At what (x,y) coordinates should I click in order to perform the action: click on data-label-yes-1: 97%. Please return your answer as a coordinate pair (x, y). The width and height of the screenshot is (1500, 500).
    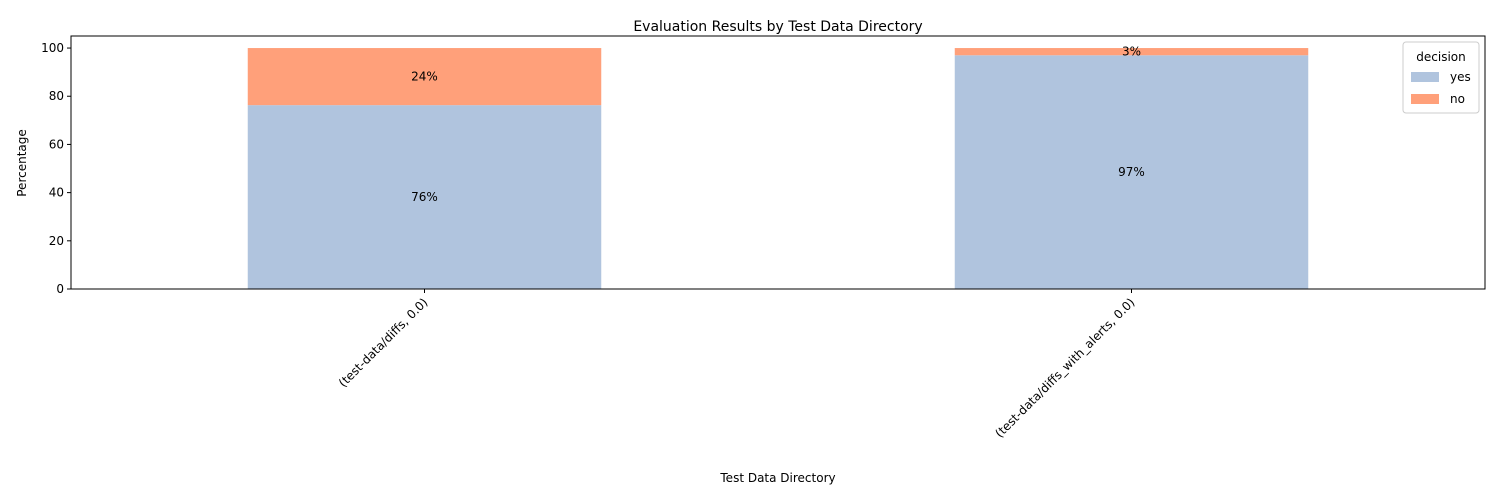
    Looking at the image, I should click on (1131, 172).